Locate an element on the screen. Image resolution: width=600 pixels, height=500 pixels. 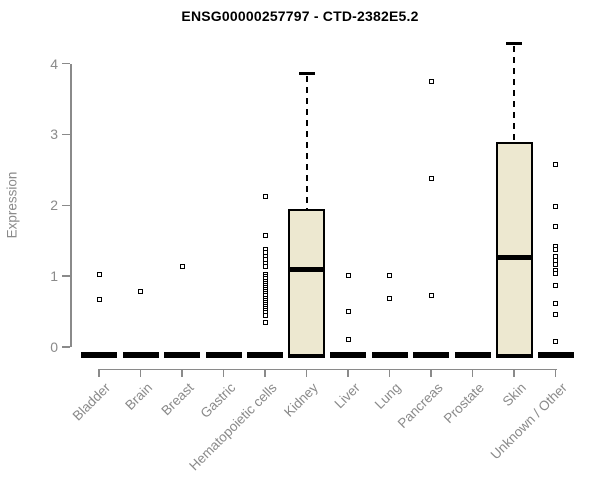
x-tick-label-pancreas: Pancreas is located at coordinates (420, 405).